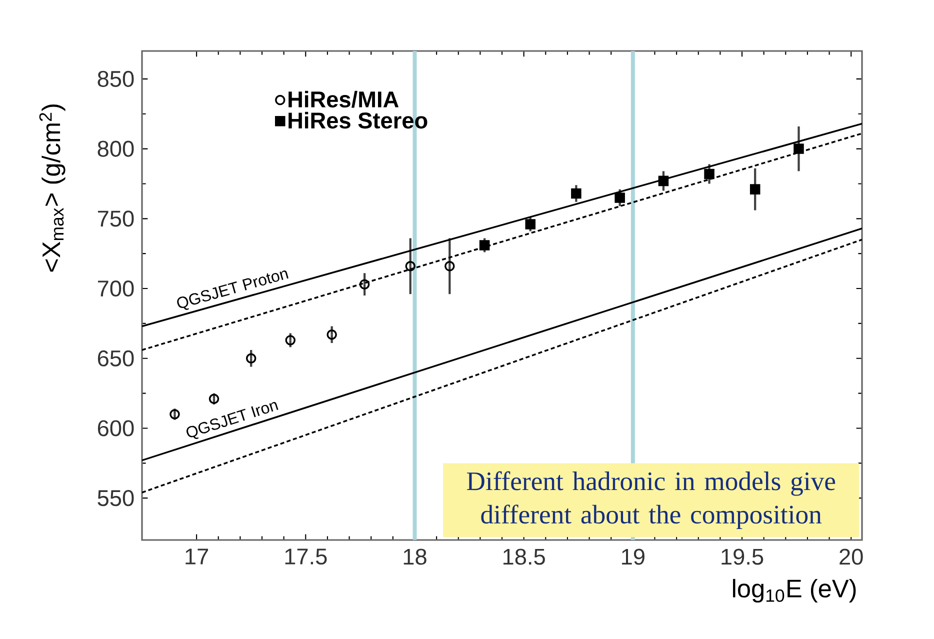 The height and width of the screenshot is (639, 934). I want to click on x-axis-title: log$_{10}$E (eV), so click(794, 590).